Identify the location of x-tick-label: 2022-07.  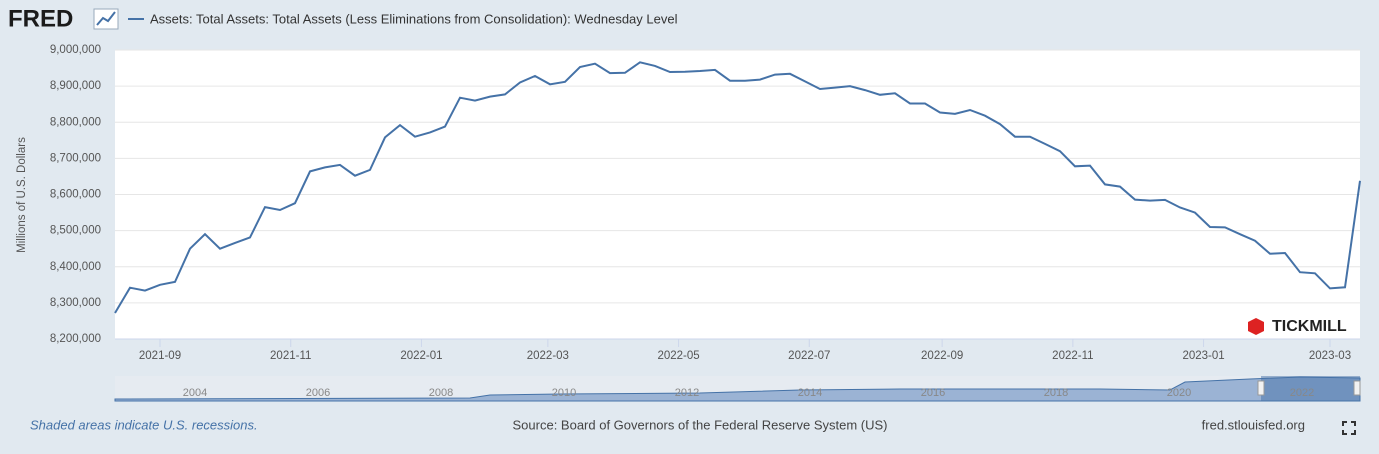
(809, 356).